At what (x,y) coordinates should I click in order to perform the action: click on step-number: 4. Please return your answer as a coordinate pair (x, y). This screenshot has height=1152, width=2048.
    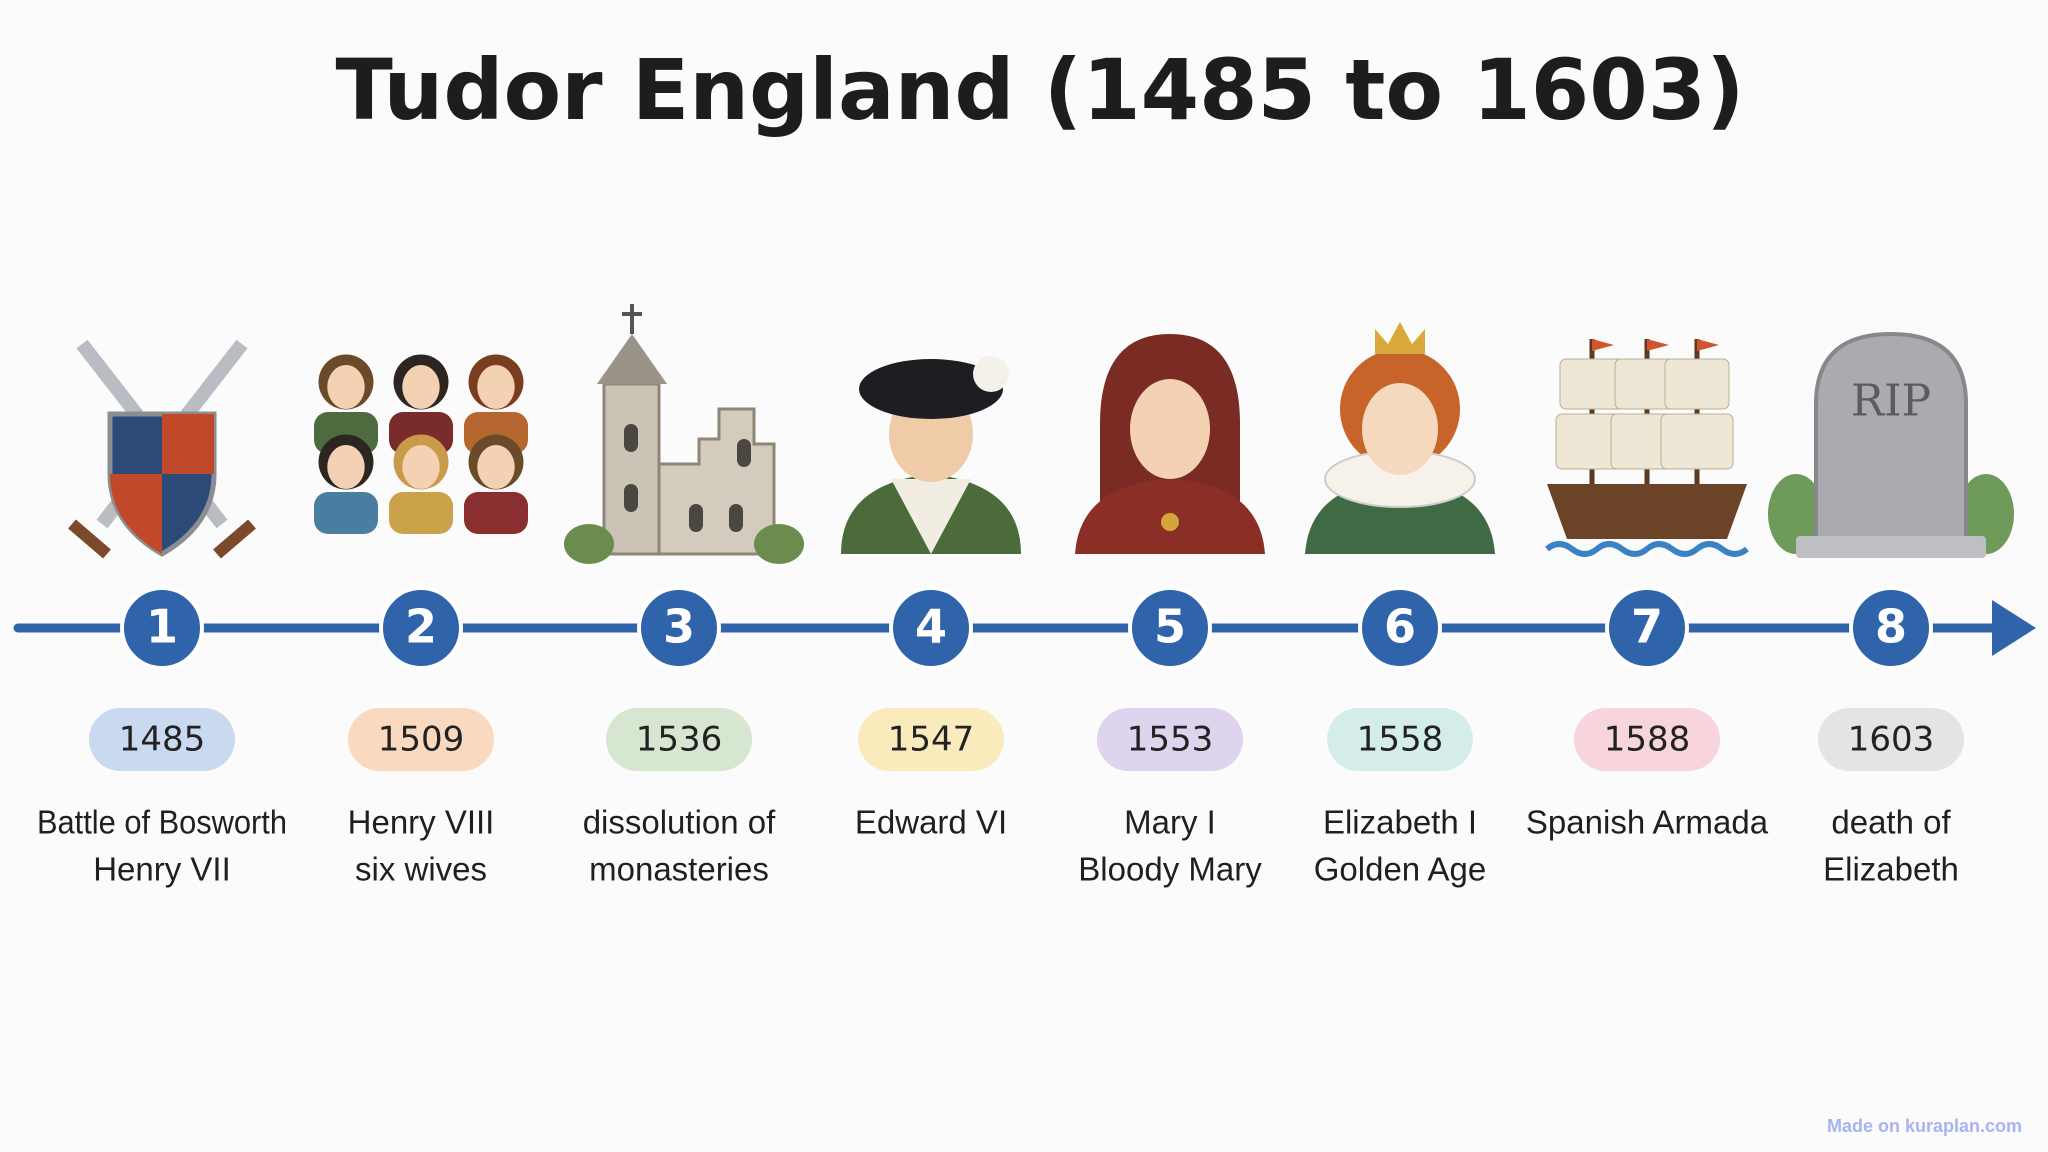
    Looking at the image, I should click on (931, 627).